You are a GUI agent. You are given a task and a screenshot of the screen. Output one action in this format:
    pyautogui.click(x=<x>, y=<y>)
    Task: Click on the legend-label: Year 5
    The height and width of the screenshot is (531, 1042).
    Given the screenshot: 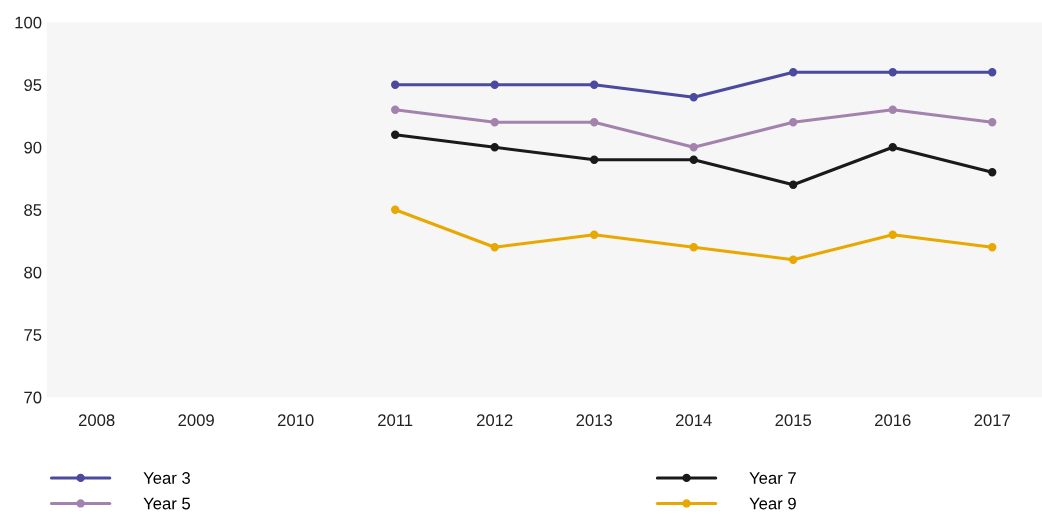 What is the action you would take?
    pyautogui.click(x=167, y=503)
    